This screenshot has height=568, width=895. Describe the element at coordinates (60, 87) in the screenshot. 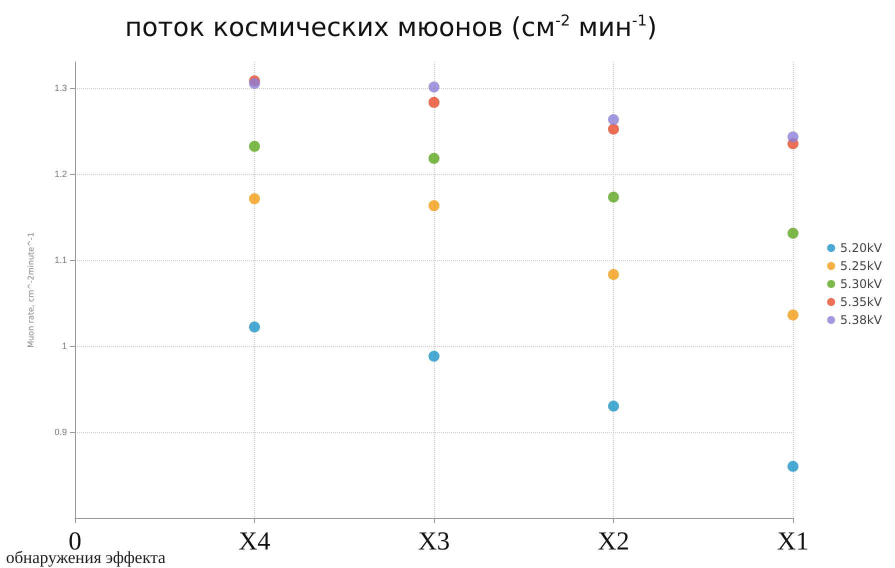

I see `y-tick-label: 1.3` at that location.